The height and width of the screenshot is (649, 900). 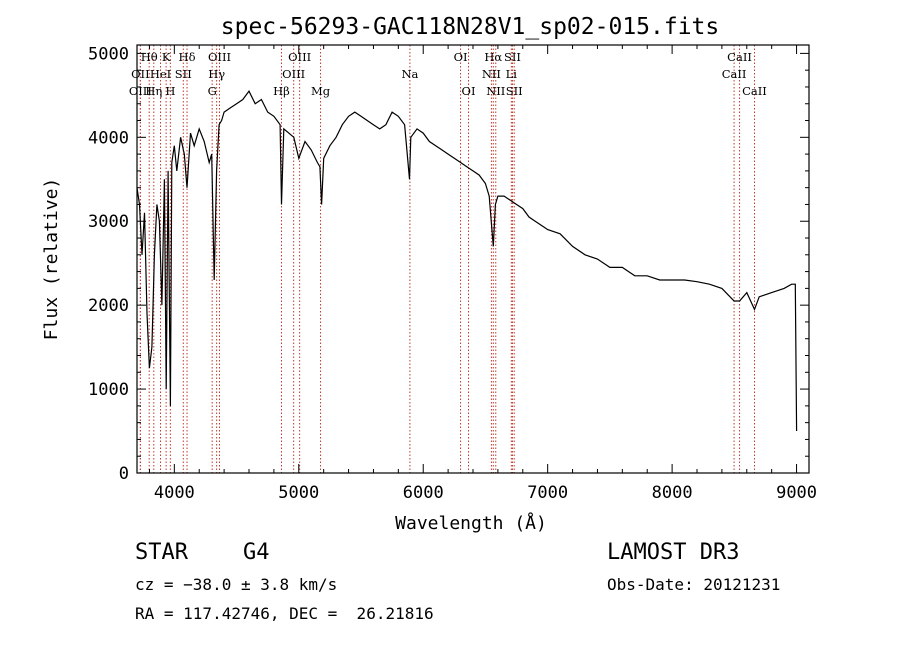 I want to click on observation-date: Obs-Date: 20121231, so click(x=694, y=584).